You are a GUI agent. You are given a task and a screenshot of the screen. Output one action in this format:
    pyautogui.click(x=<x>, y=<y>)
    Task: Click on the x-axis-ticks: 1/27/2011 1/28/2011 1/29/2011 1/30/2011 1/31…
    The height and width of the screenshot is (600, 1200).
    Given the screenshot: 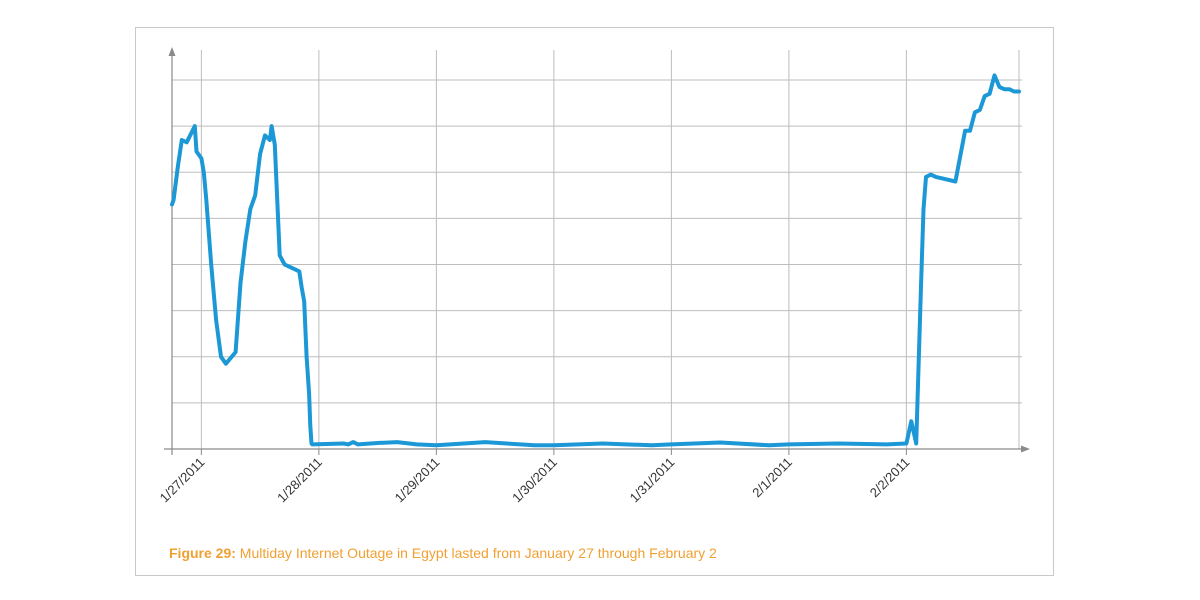 What is the action you would take?
    pyautogui.click(x=535, y=477)
    